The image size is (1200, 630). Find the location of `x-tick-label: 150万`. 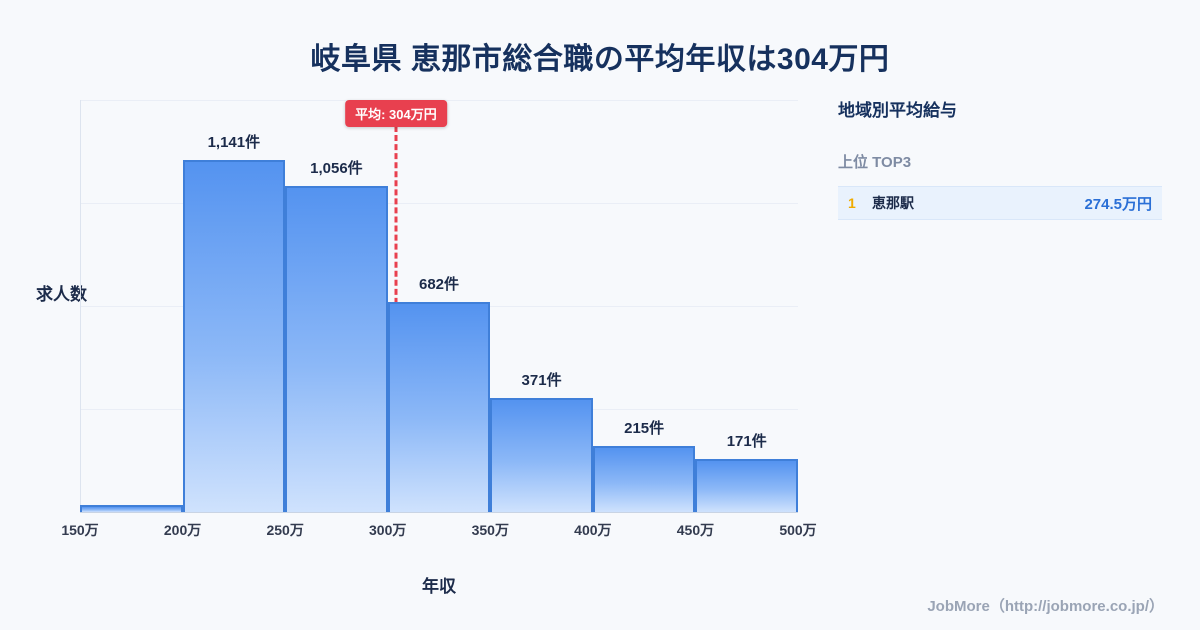

x-tick-label: 150万 is located at coordinates (80, 530).